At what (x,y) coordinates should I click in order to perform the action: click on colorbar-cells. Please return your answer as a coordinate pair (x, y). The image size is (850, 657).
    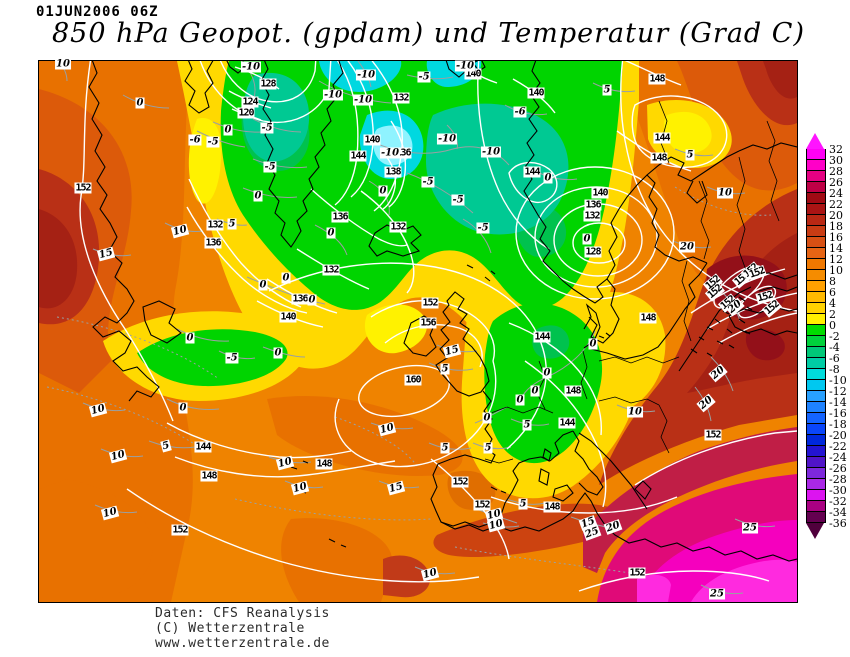
    Looking at the image, I should click on (816, 336).